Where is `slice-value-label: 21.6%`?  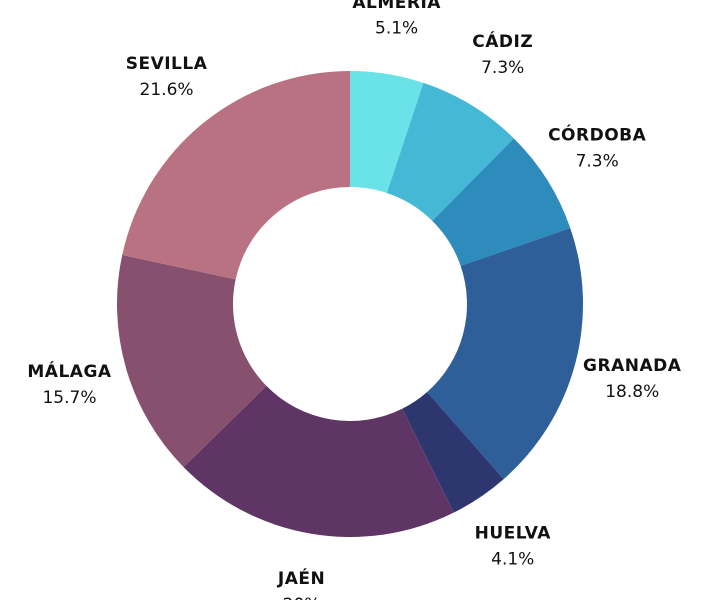 slice-value-label: 21.6% is located at coordinates (167, 90).